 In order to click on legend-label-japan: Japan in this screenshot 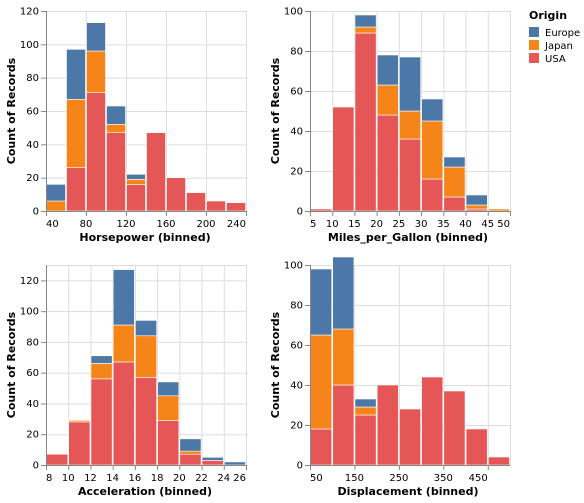, I will do `click(558, 46)`.